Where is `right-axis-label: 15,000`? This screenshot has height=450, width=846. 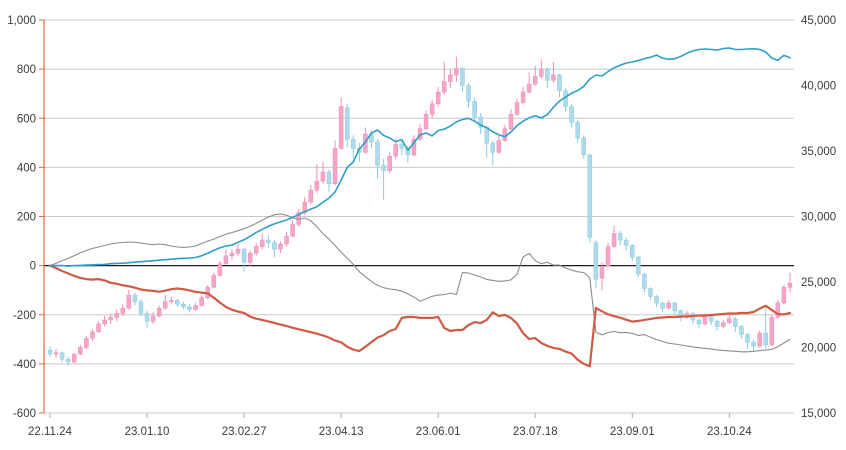 right-axis-label: 15,000 is located at coordinates (818, 414).